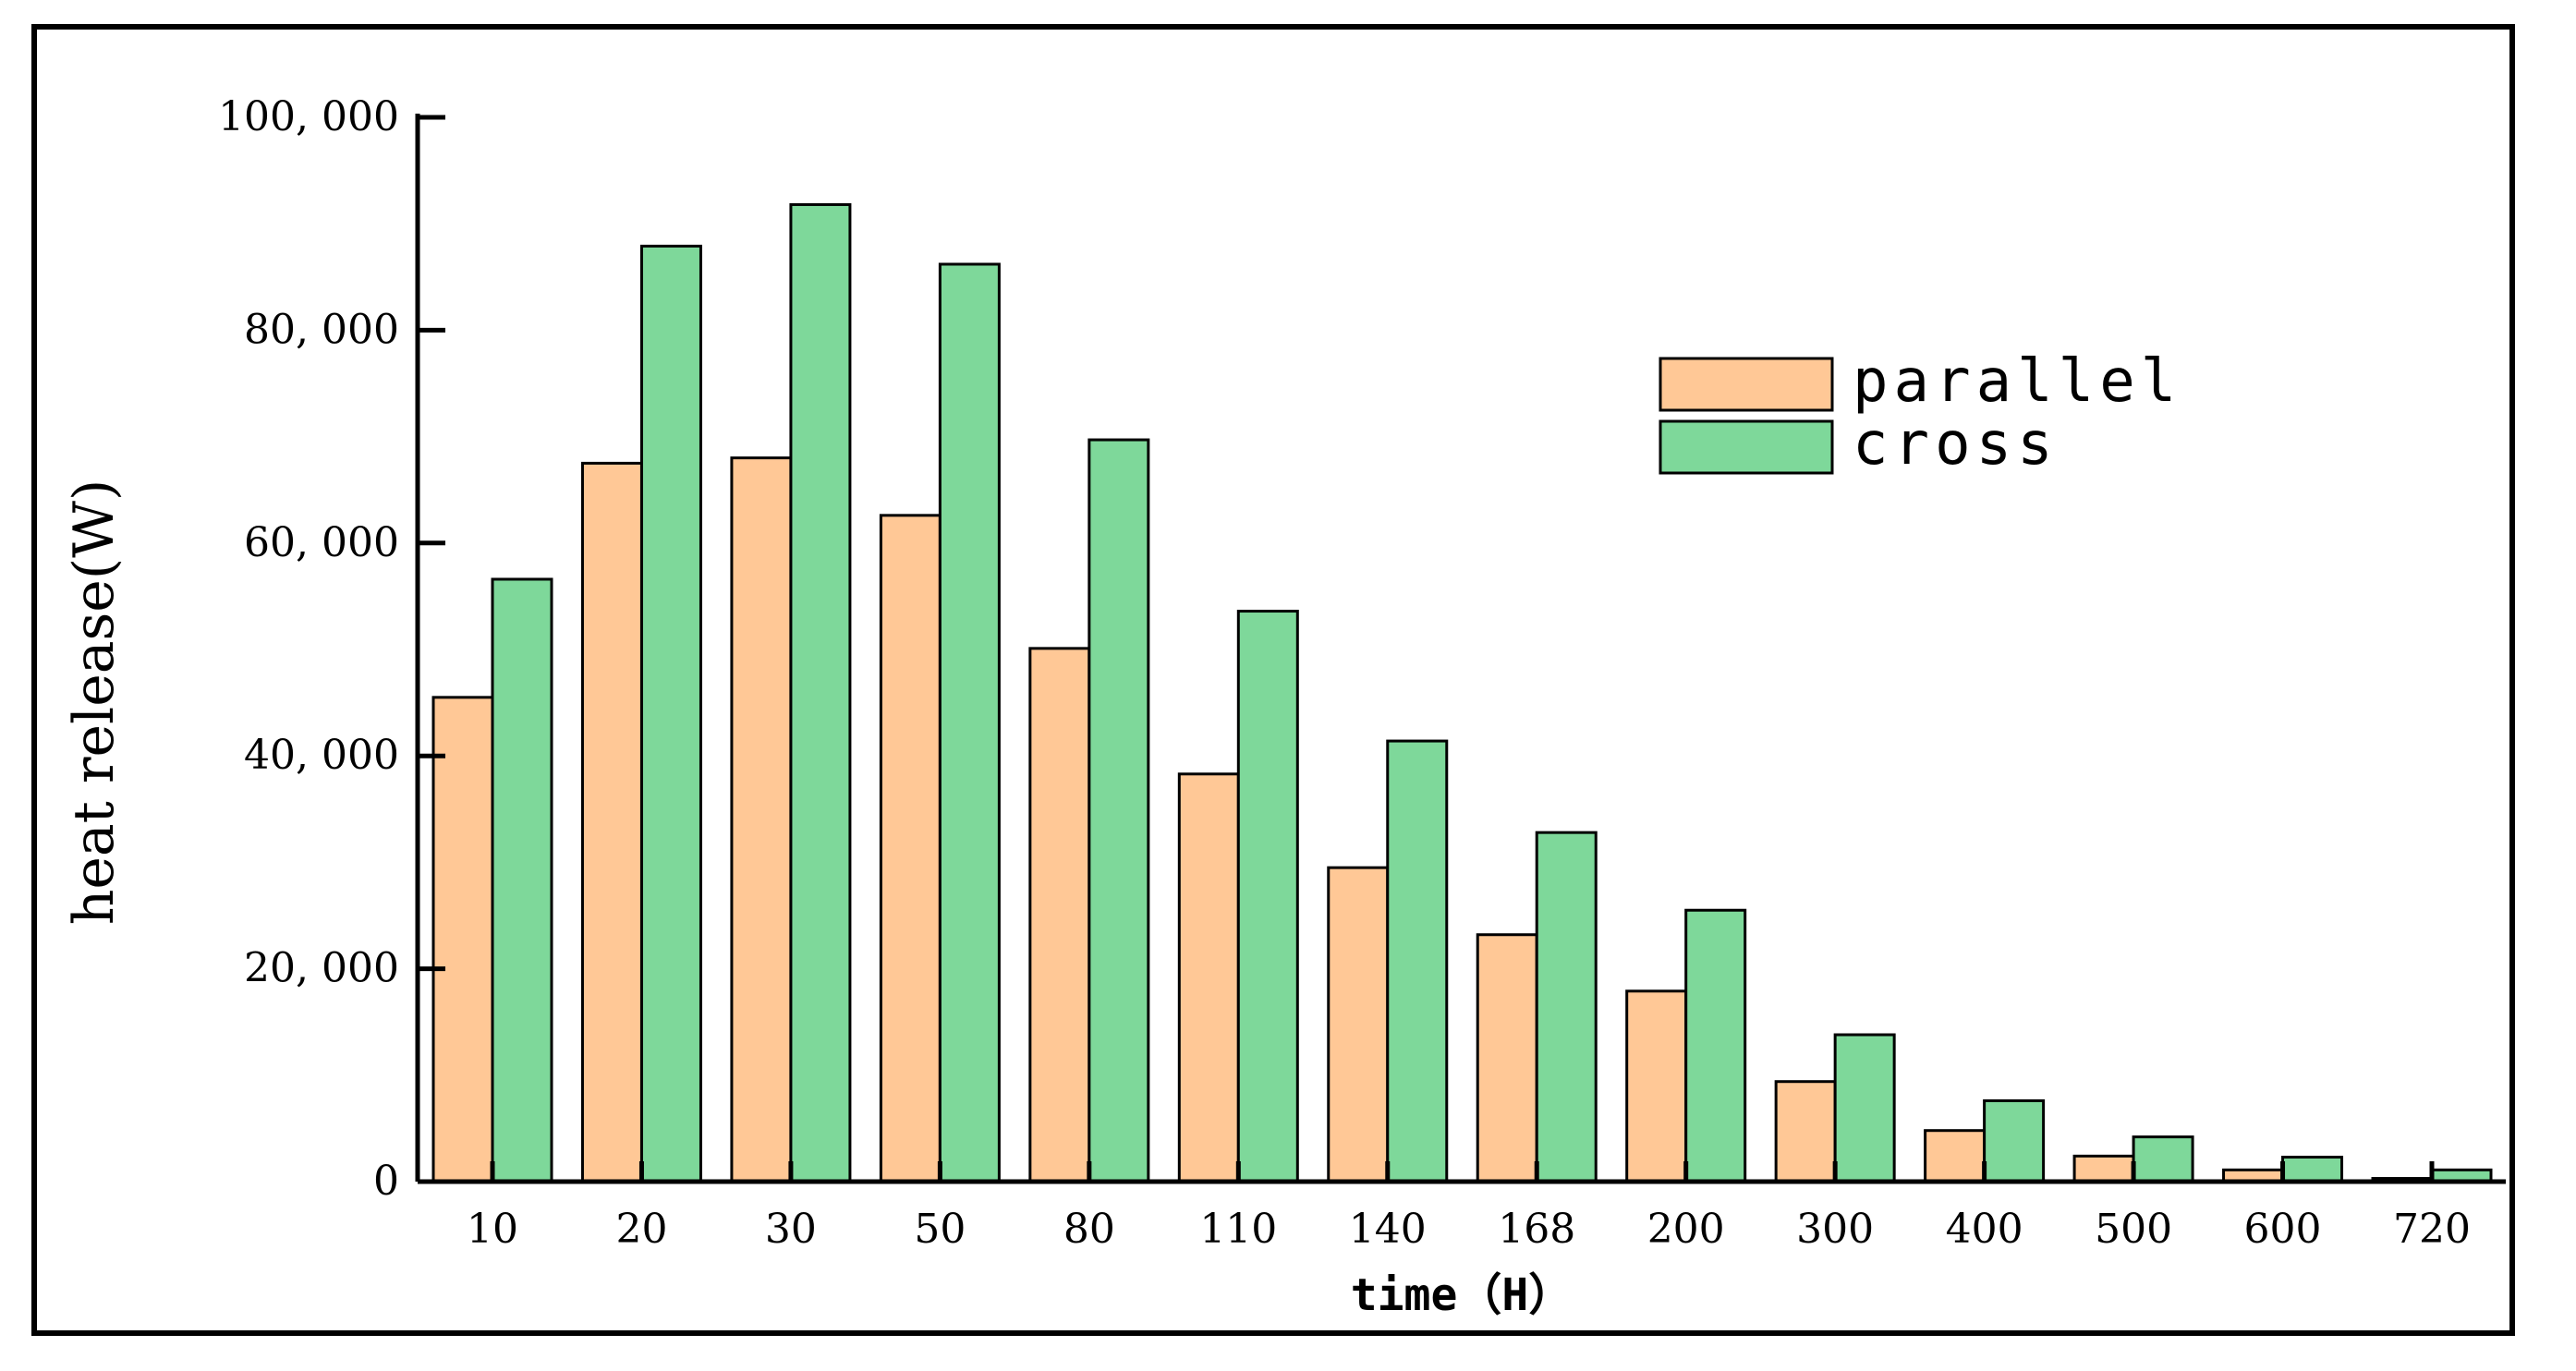 The width and height of the screenshot is (2576, 1371). I want to click on y-tick-label: 80, 000, so click(321, 329).